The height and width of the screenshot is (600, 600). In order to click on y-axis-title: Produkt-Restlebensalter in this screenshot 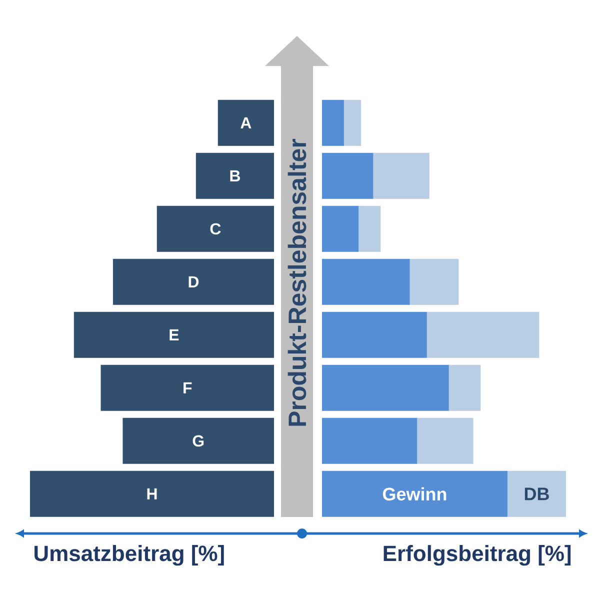, I will do `click(297, 282)`.